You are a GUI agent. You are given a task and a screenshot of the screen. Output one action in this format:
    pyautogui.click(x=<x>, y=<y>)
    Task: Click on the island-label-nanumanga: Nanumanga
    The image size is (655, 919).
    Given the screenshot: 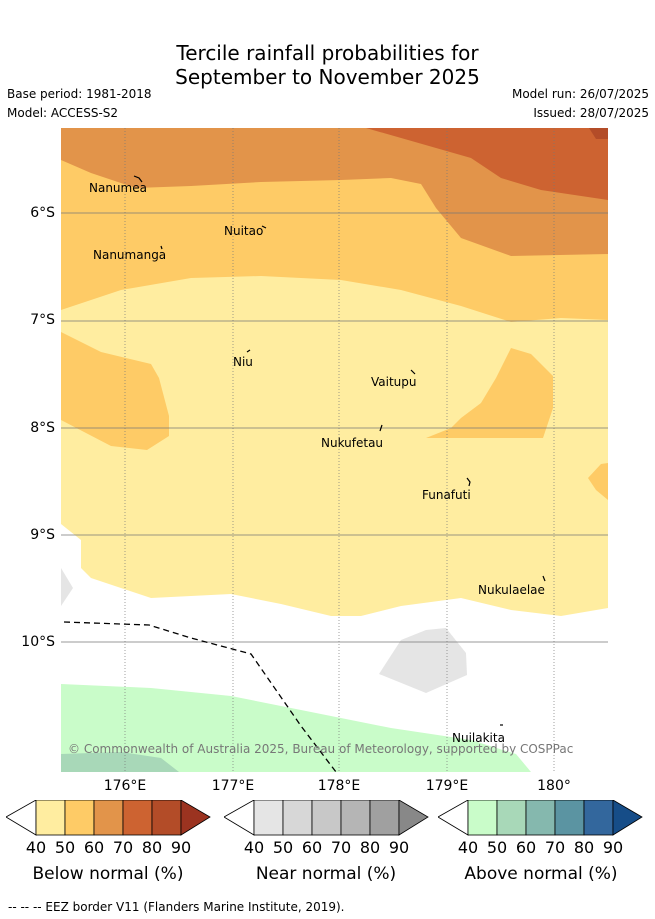 What is the action you would take?
    pyautogui.click(x=130, y=255)
    